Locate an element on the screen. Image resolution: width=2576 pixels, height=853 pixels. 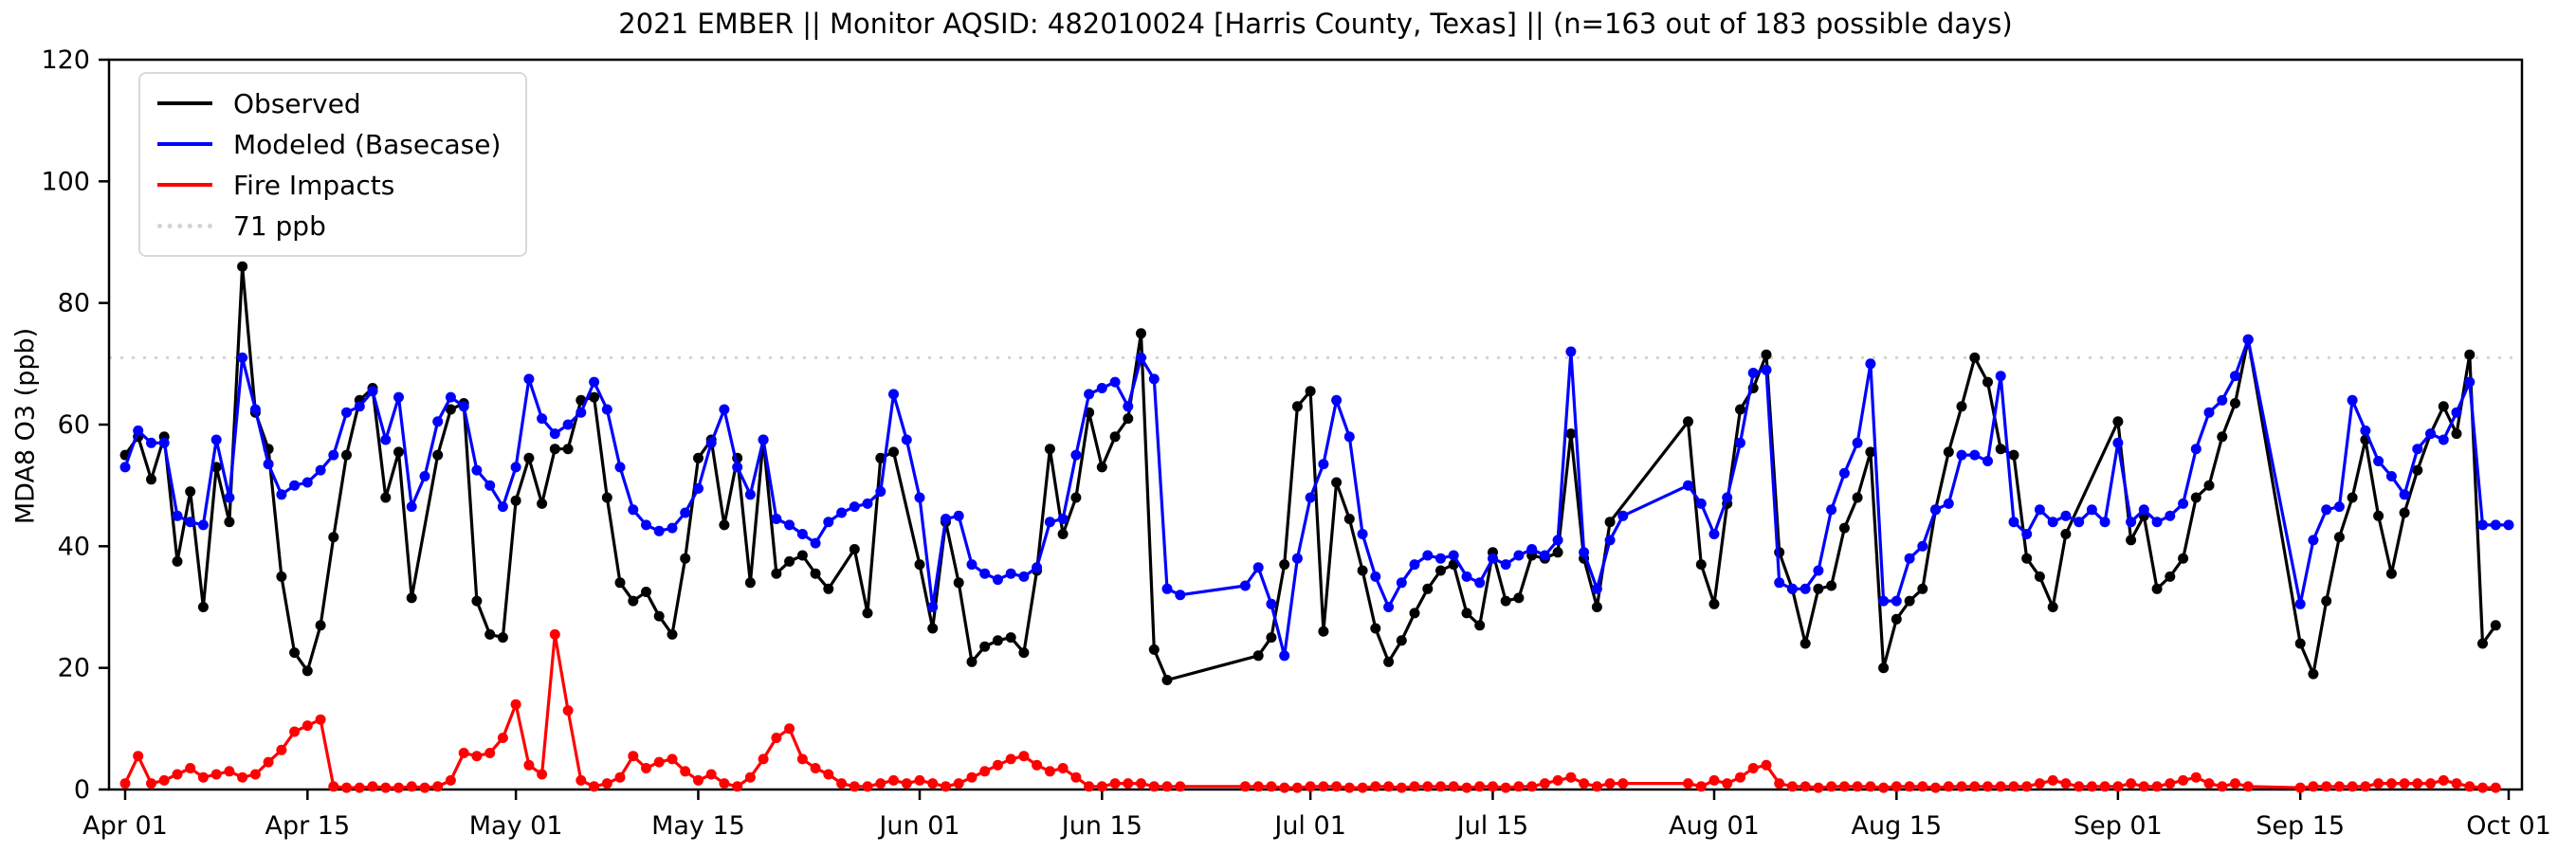
x-tick-label: Aug 15 is located at coordinates (1896, 826).